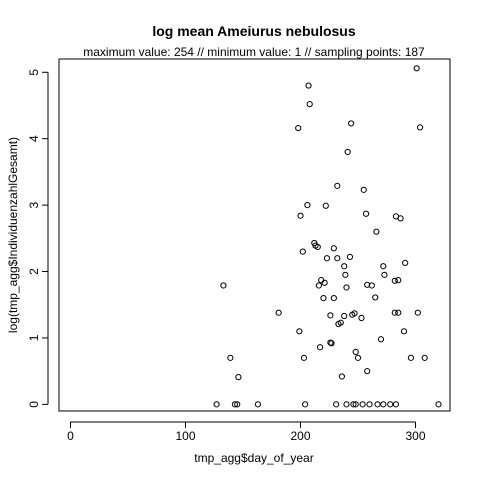 Image resolution: width=480 pixels, height=485 pixels. I want to click on x-tick-label: 200, so click(300, 436).